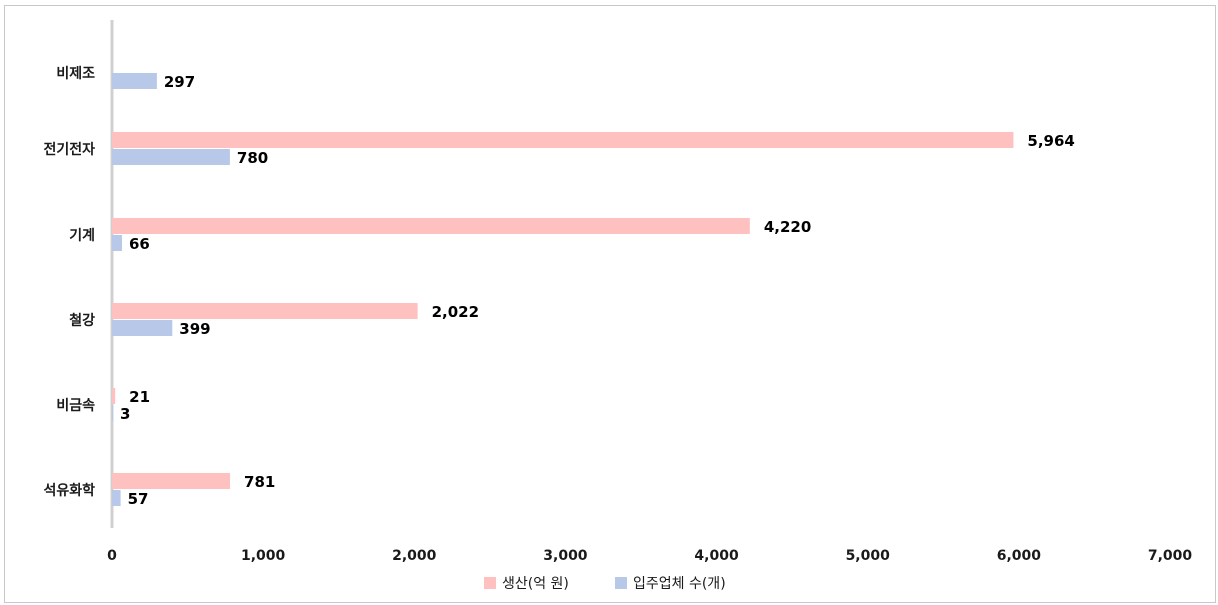  What do you see at coordinates (194, 329) in the screenshot?
I see `data-label: 399` at bounding box center [194, 329].